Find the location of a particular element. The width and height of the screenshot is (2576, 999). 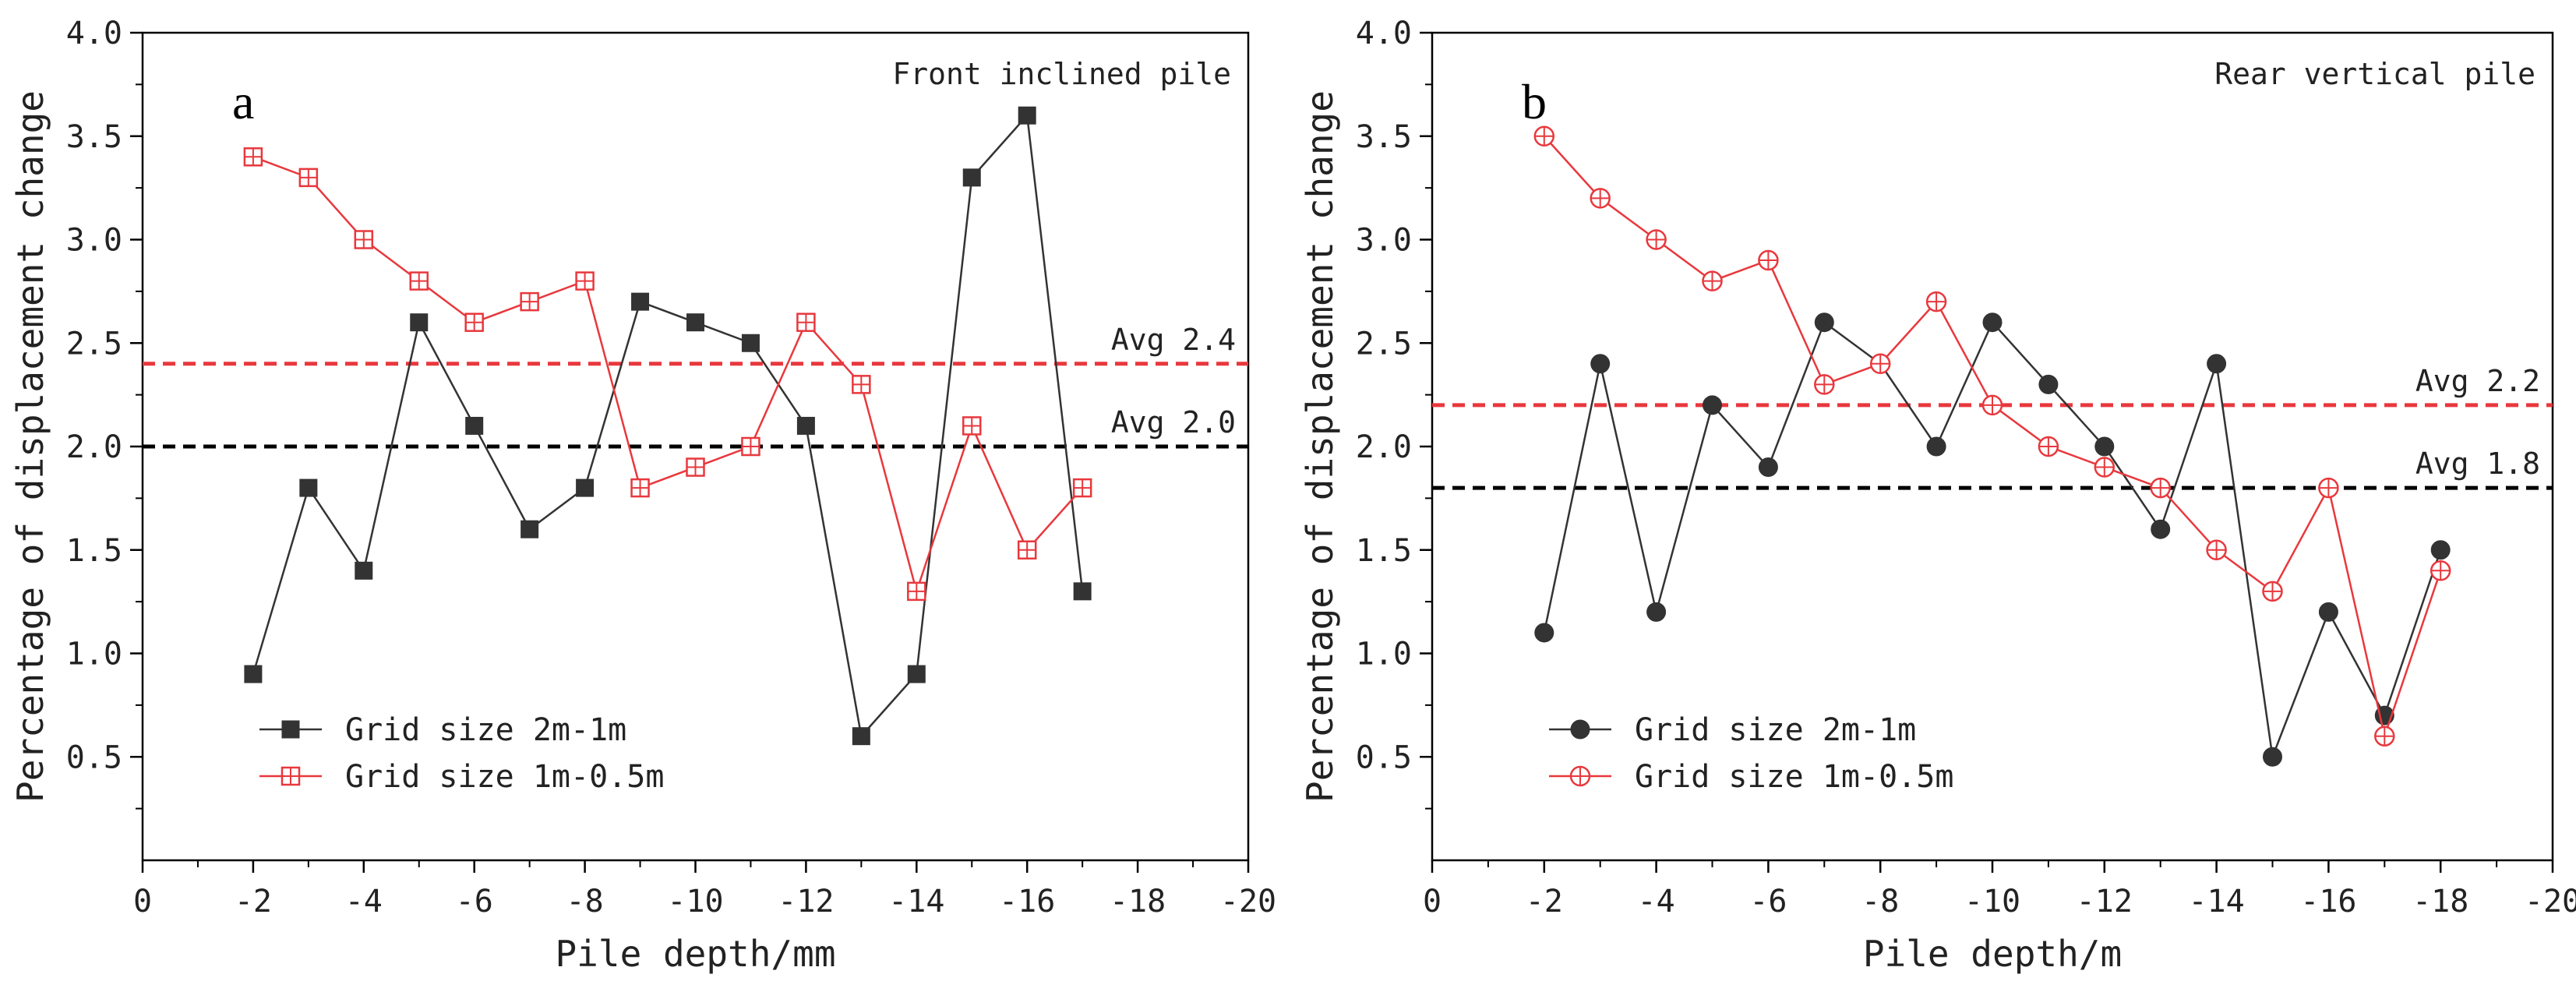

series-line is located at coordinates (668, 375).